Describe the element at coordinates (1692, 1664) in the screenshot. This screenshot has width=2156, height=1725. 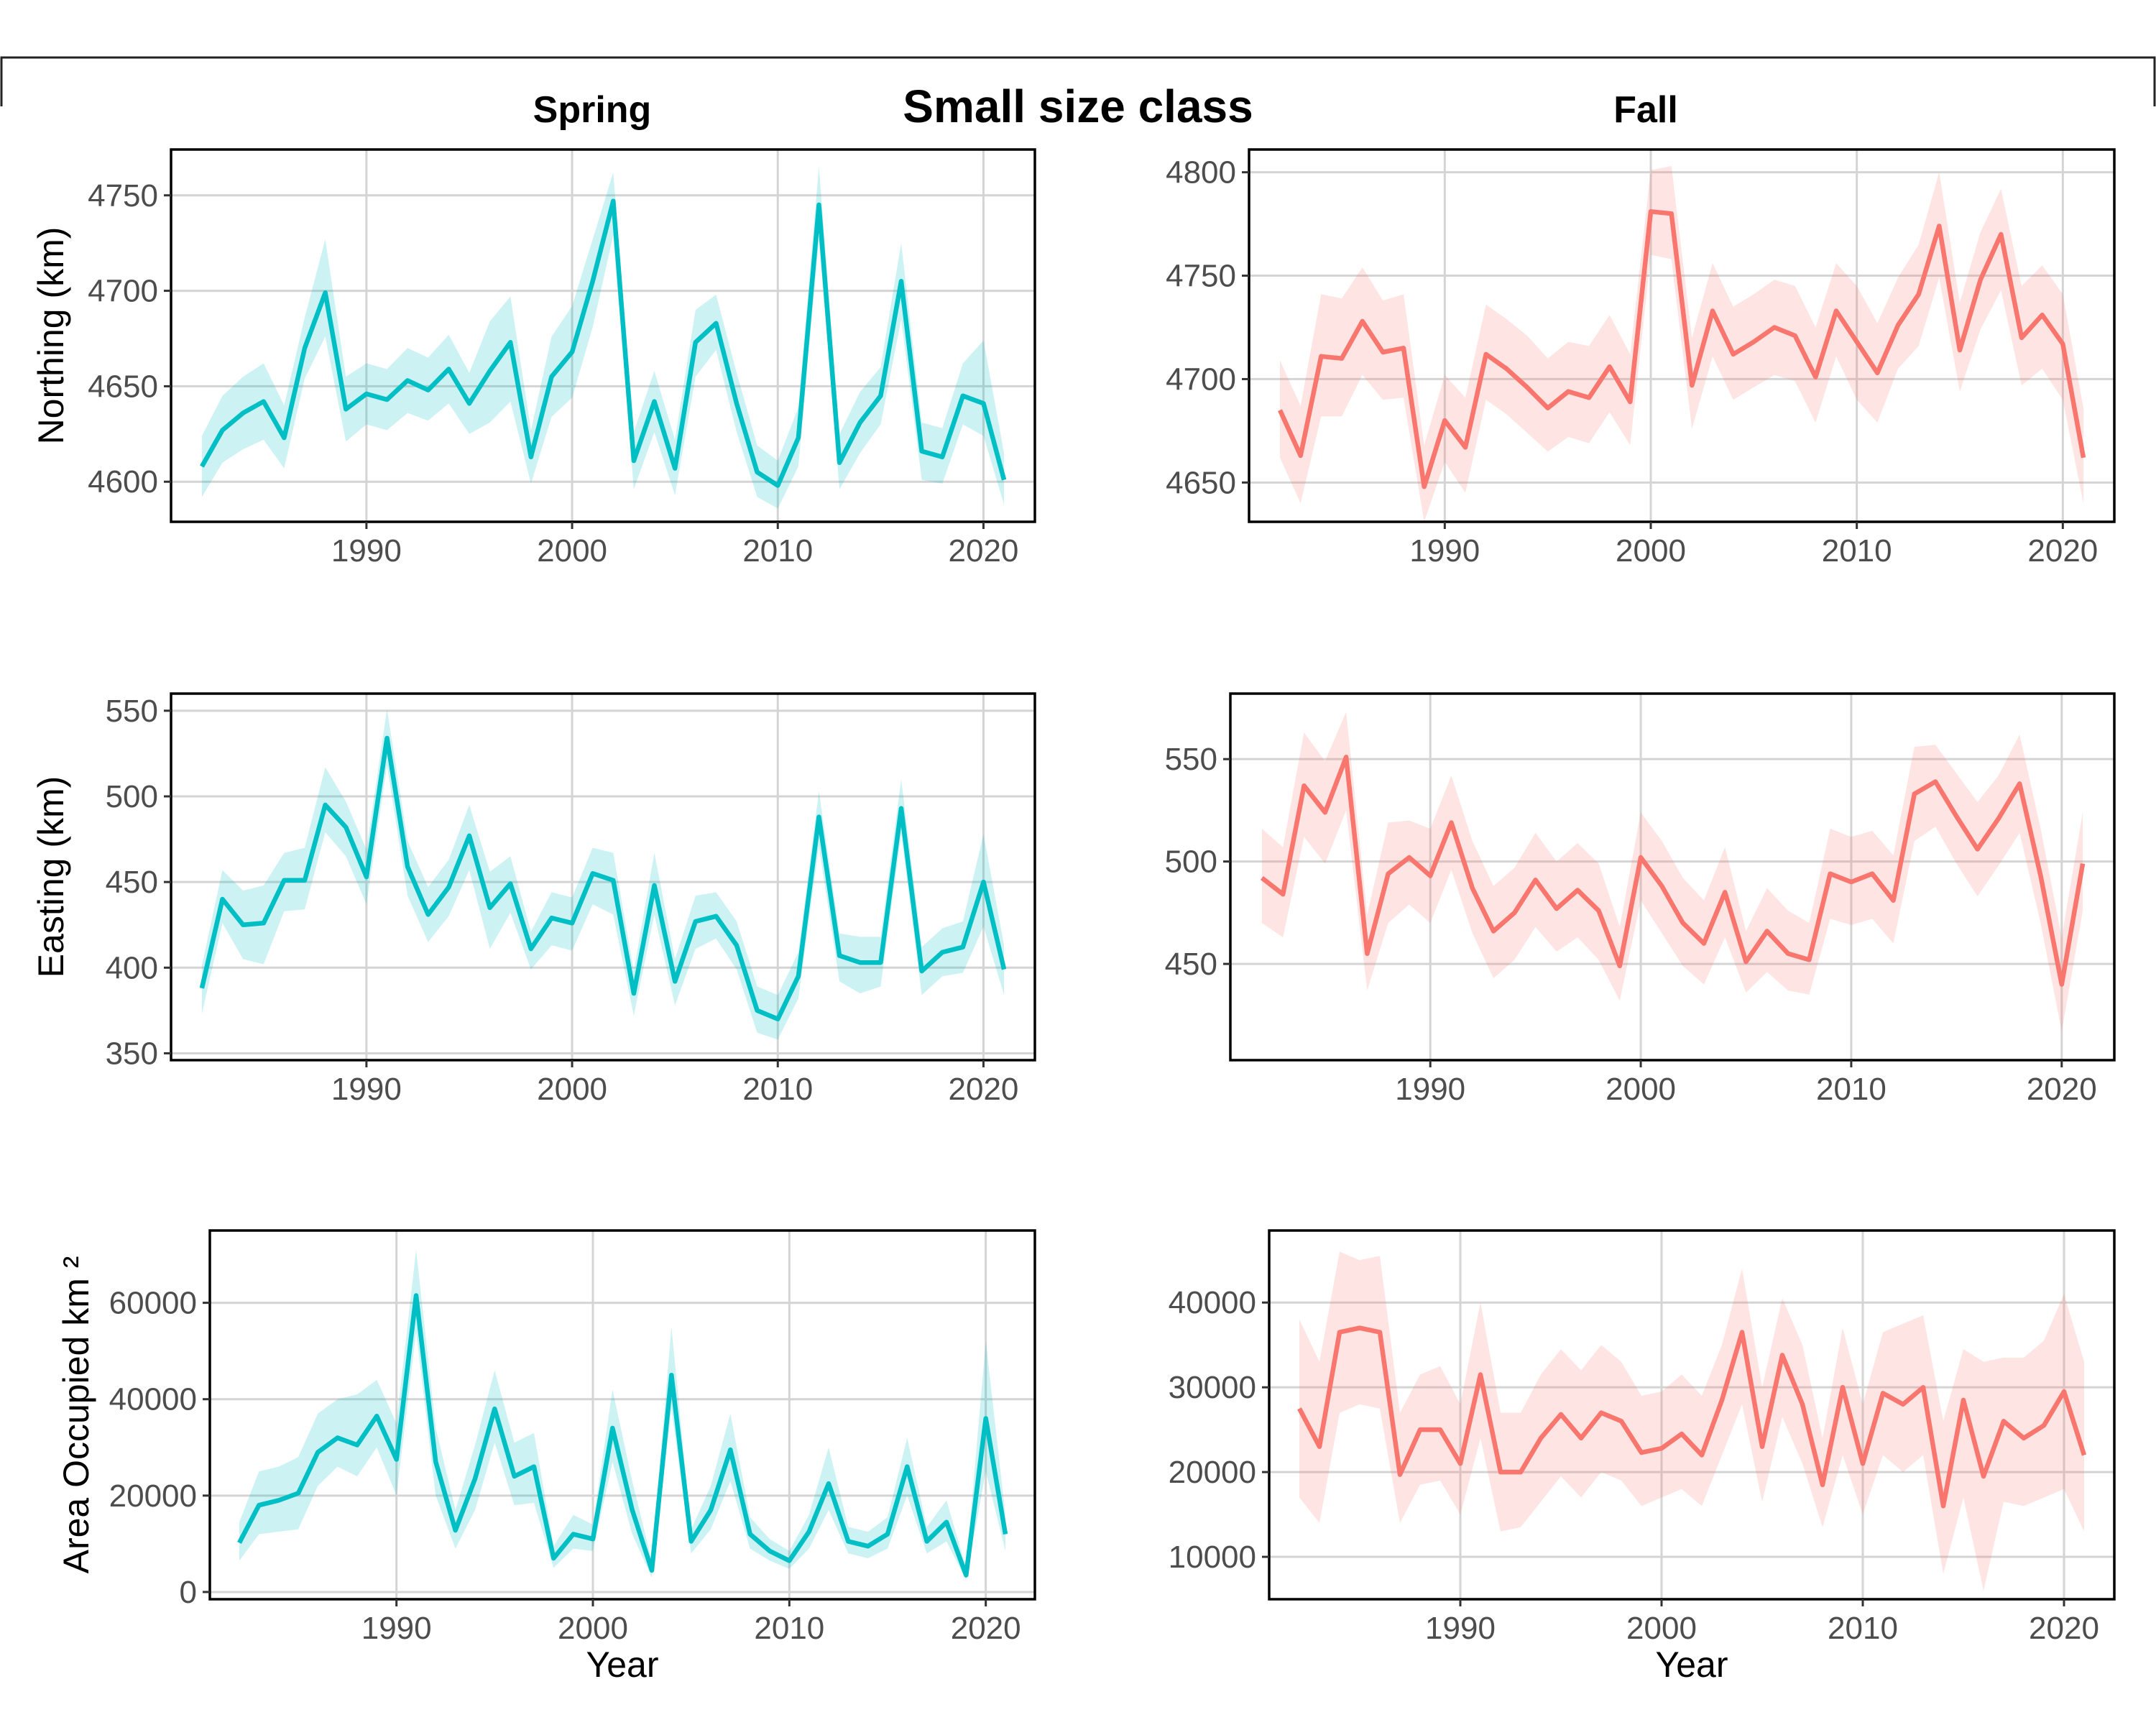
I see `x-axis-title-fall: Year` at that location.